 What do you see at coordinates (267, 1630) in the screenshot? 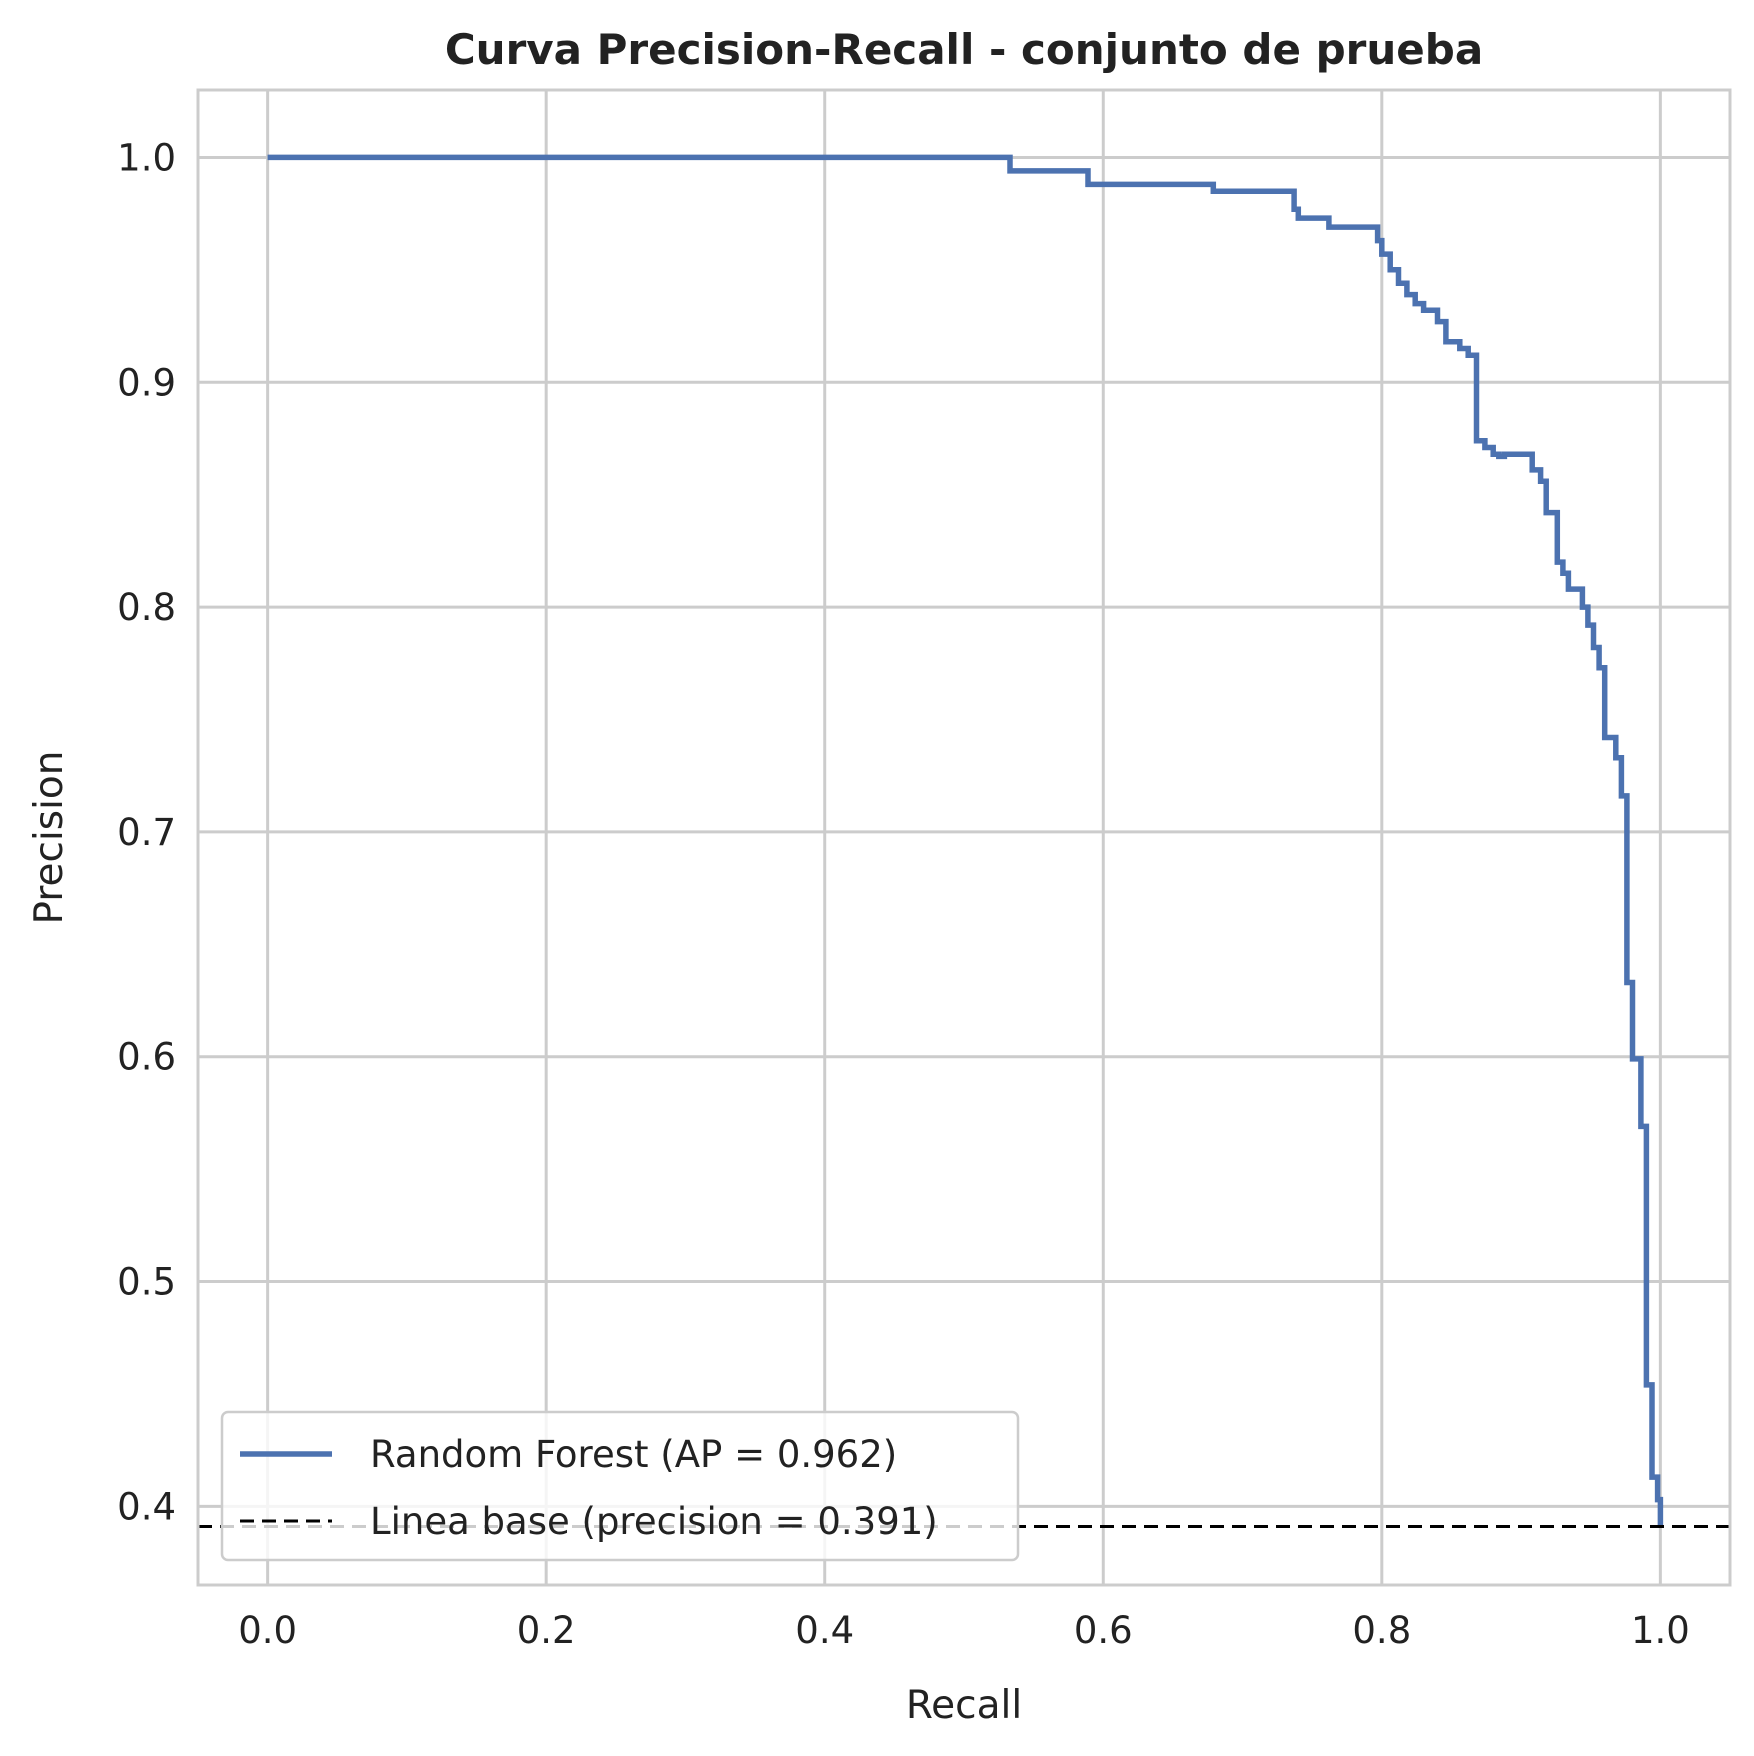
I see `x-tick-label: 0.0` at bounding box center [267, 1630].